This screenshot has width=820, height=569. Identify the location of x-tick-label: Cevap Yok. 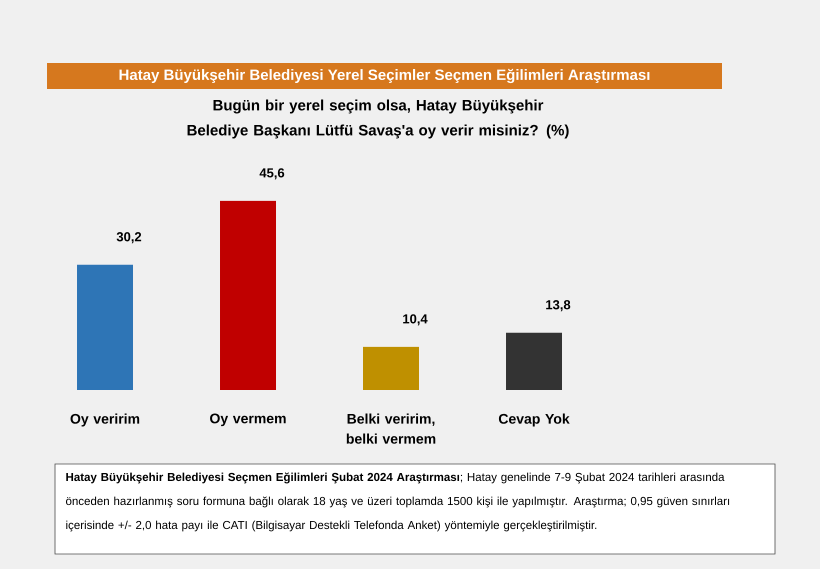
(534, 420).